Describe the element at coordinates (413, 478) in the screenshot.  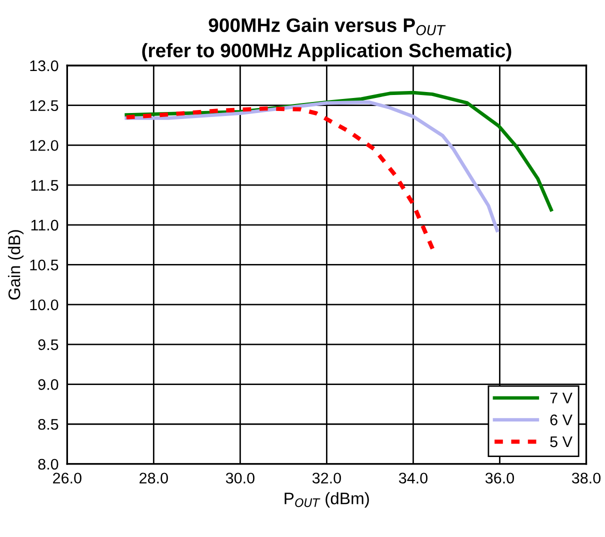
I see `x-tick-label: 34.0` at that location.